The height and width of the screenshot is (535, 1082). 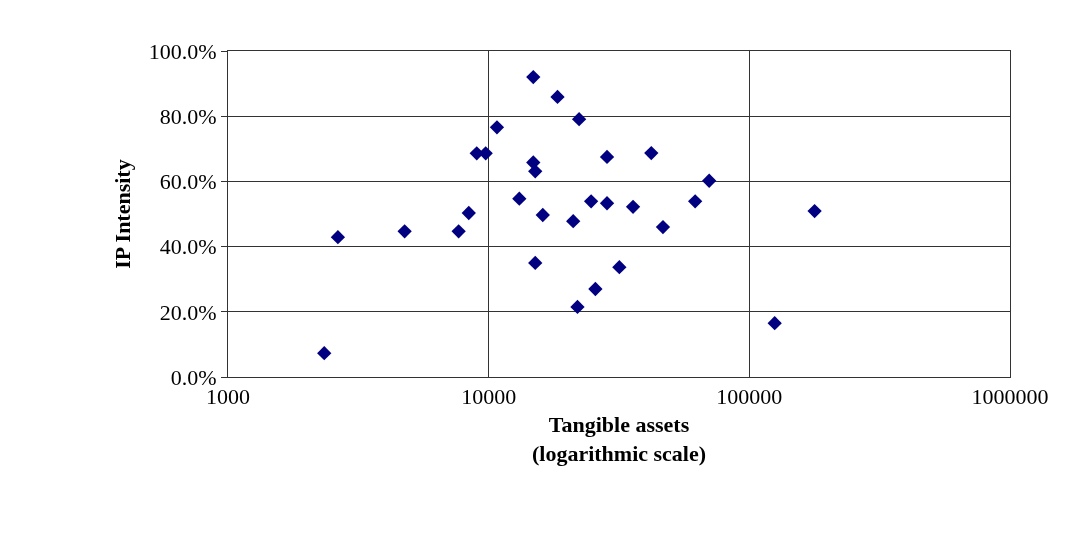 I want to click on y-tick-label: 100.0%, so click(x=182, y=51).